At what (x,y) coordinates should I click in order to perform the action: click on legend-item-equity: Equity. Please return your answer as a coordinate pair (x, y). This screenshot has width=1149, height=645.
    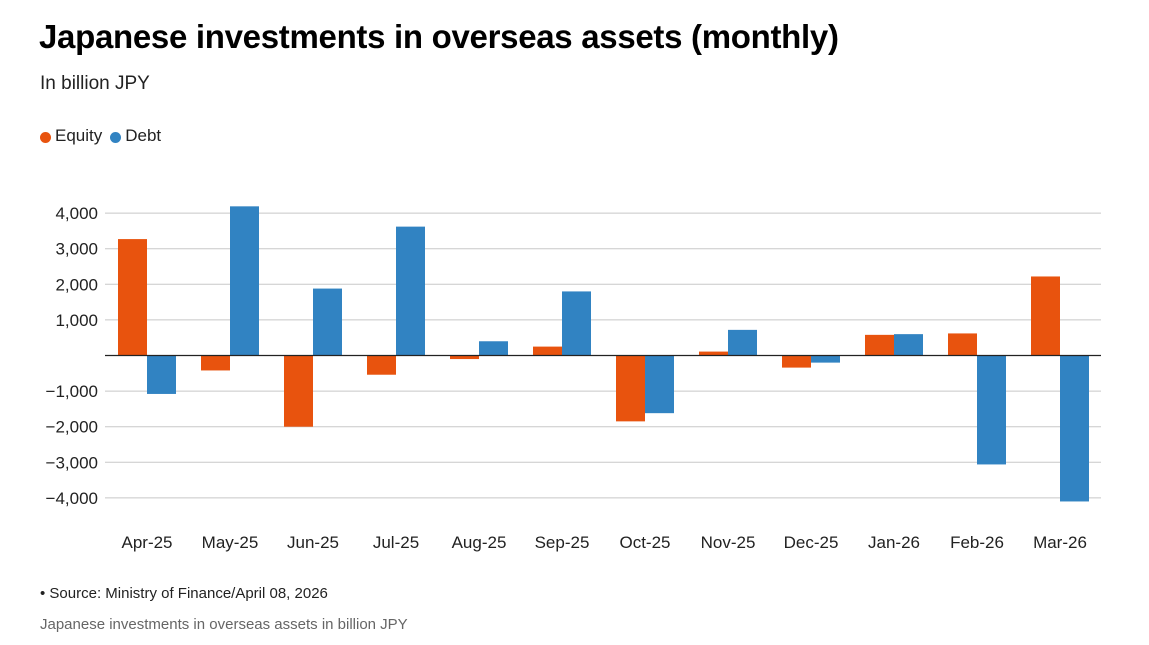
    Looking at the image, I should click on (71, 136).